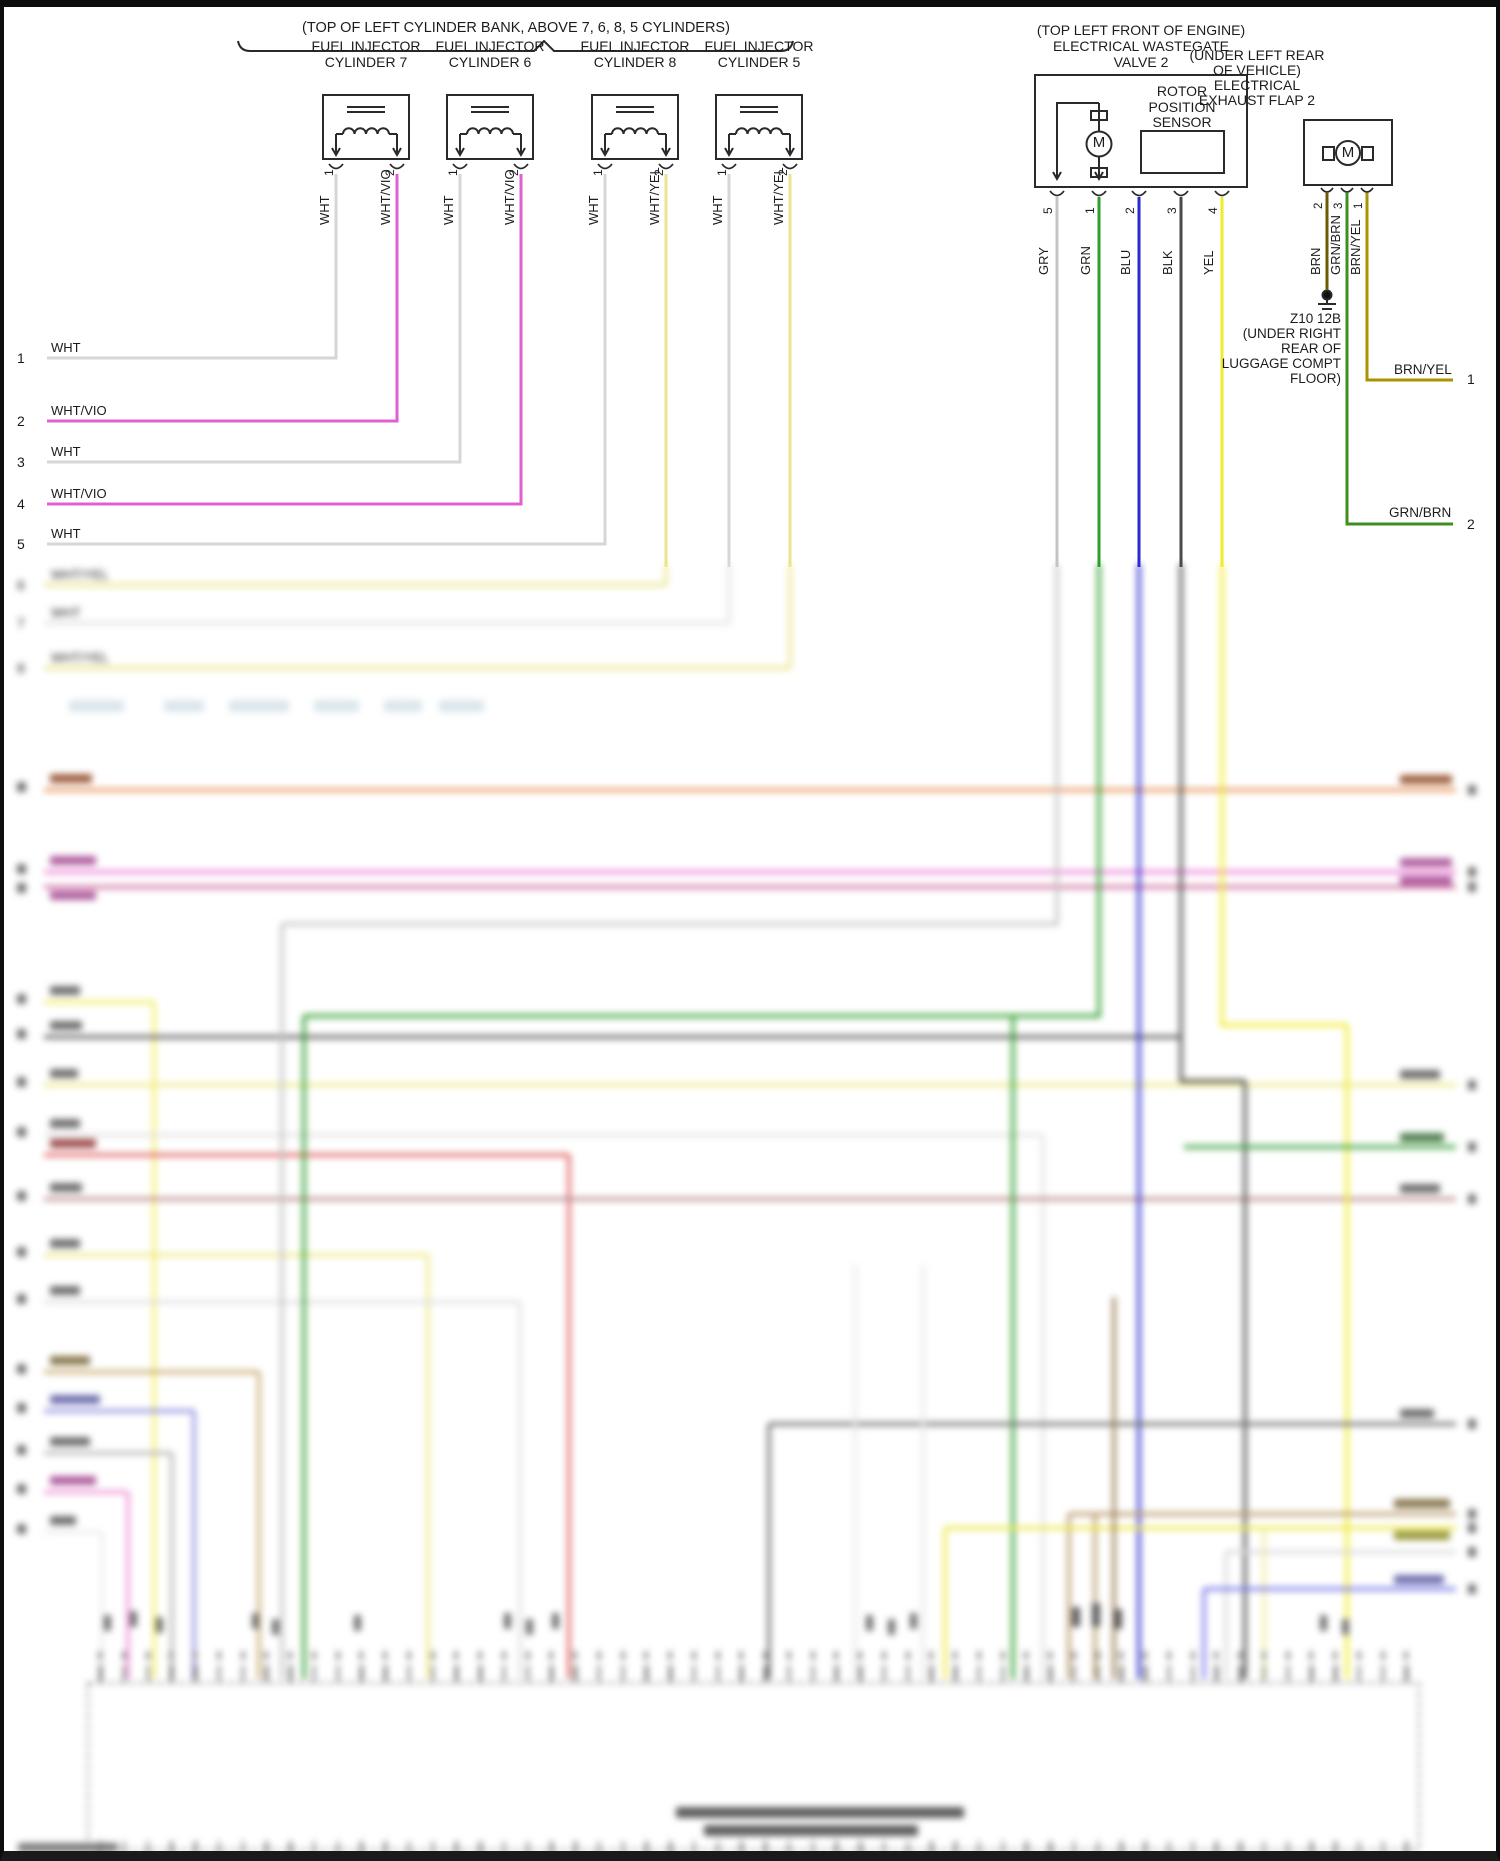  Describe the element at coordinates (66, 533) in the screenshot. I see `row5-label: WHT` at that location.